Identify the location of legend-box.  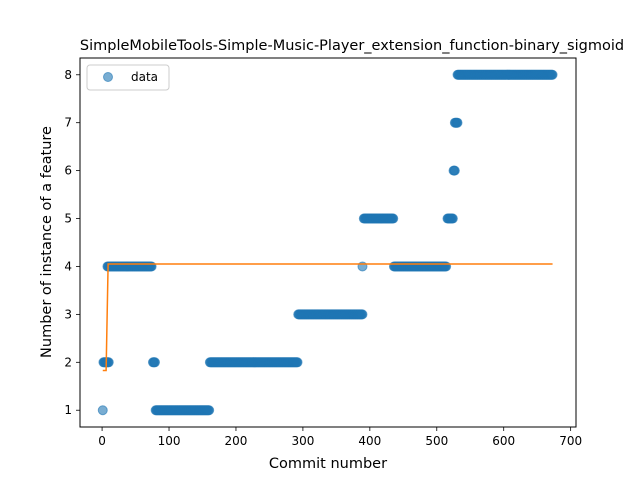
(128, 77).